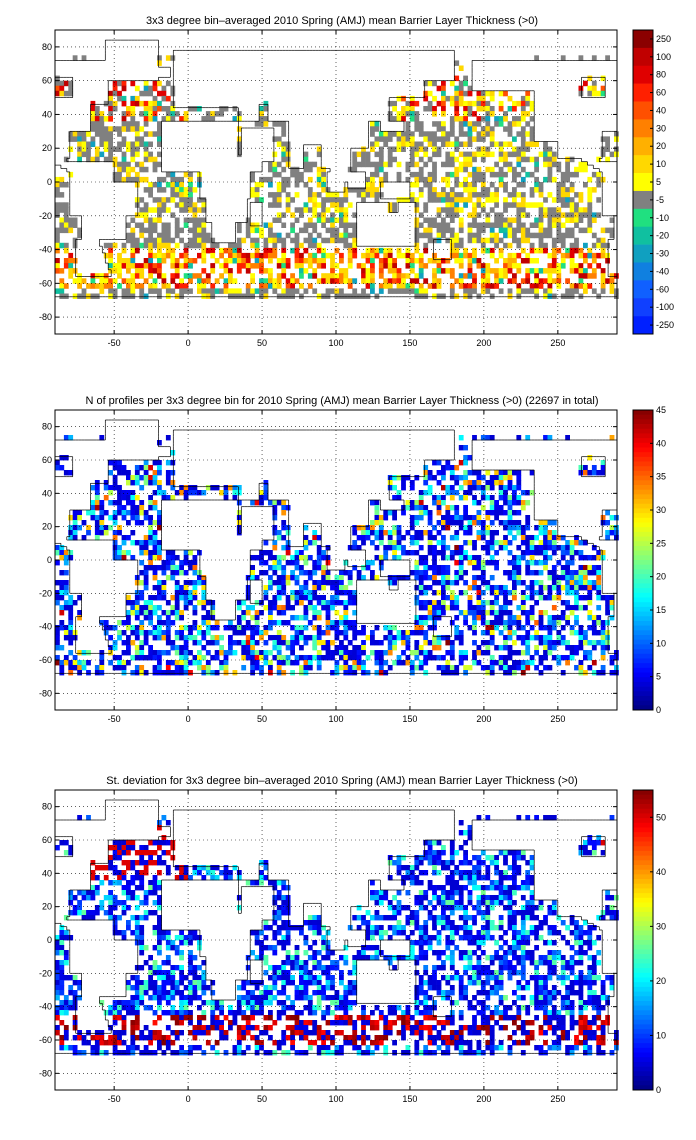 Image resolution: width=696 pixels, height=1140 pixels. Describe the element at coordinates (643, 235) in the screenshot. I see `colorbar-swatch` at that location.